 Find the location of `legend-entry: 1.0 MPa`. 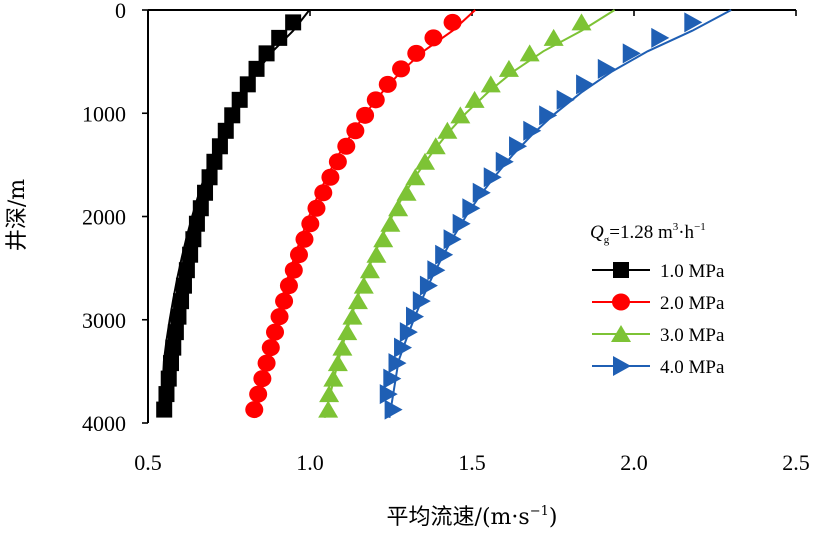

legend-entry: 1.0 MPa is located at coordinates (658, 271).